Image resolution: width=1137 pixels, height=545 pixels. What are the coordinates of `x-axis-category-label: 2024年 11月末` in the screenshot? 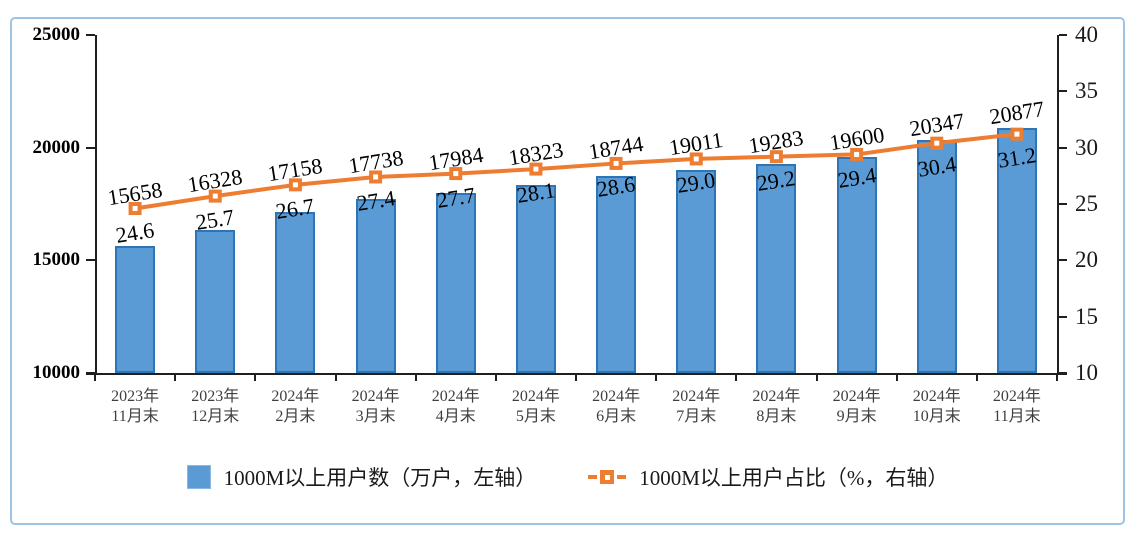 It's located at (1016, 406).